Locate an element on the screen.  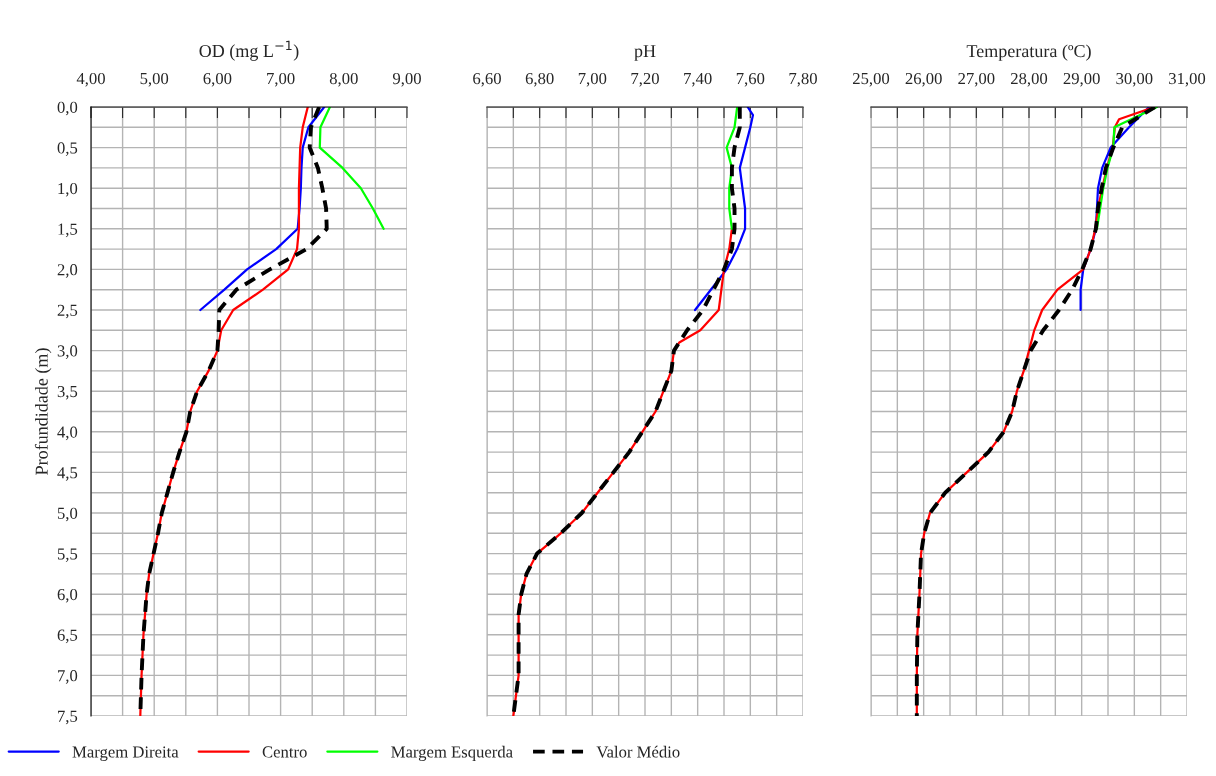
x-tick-label: 28,00 is located at coordinates (1029, 79).